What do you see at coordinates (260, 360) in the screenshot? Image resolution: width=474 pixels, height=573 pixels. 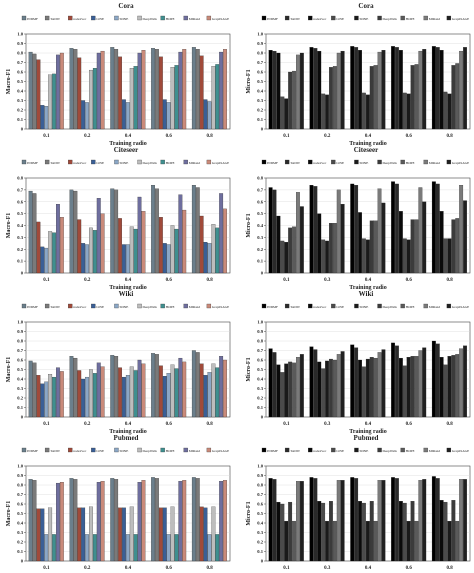 I see `y-tick-label: 0.6` at bounding box center [260, 360].